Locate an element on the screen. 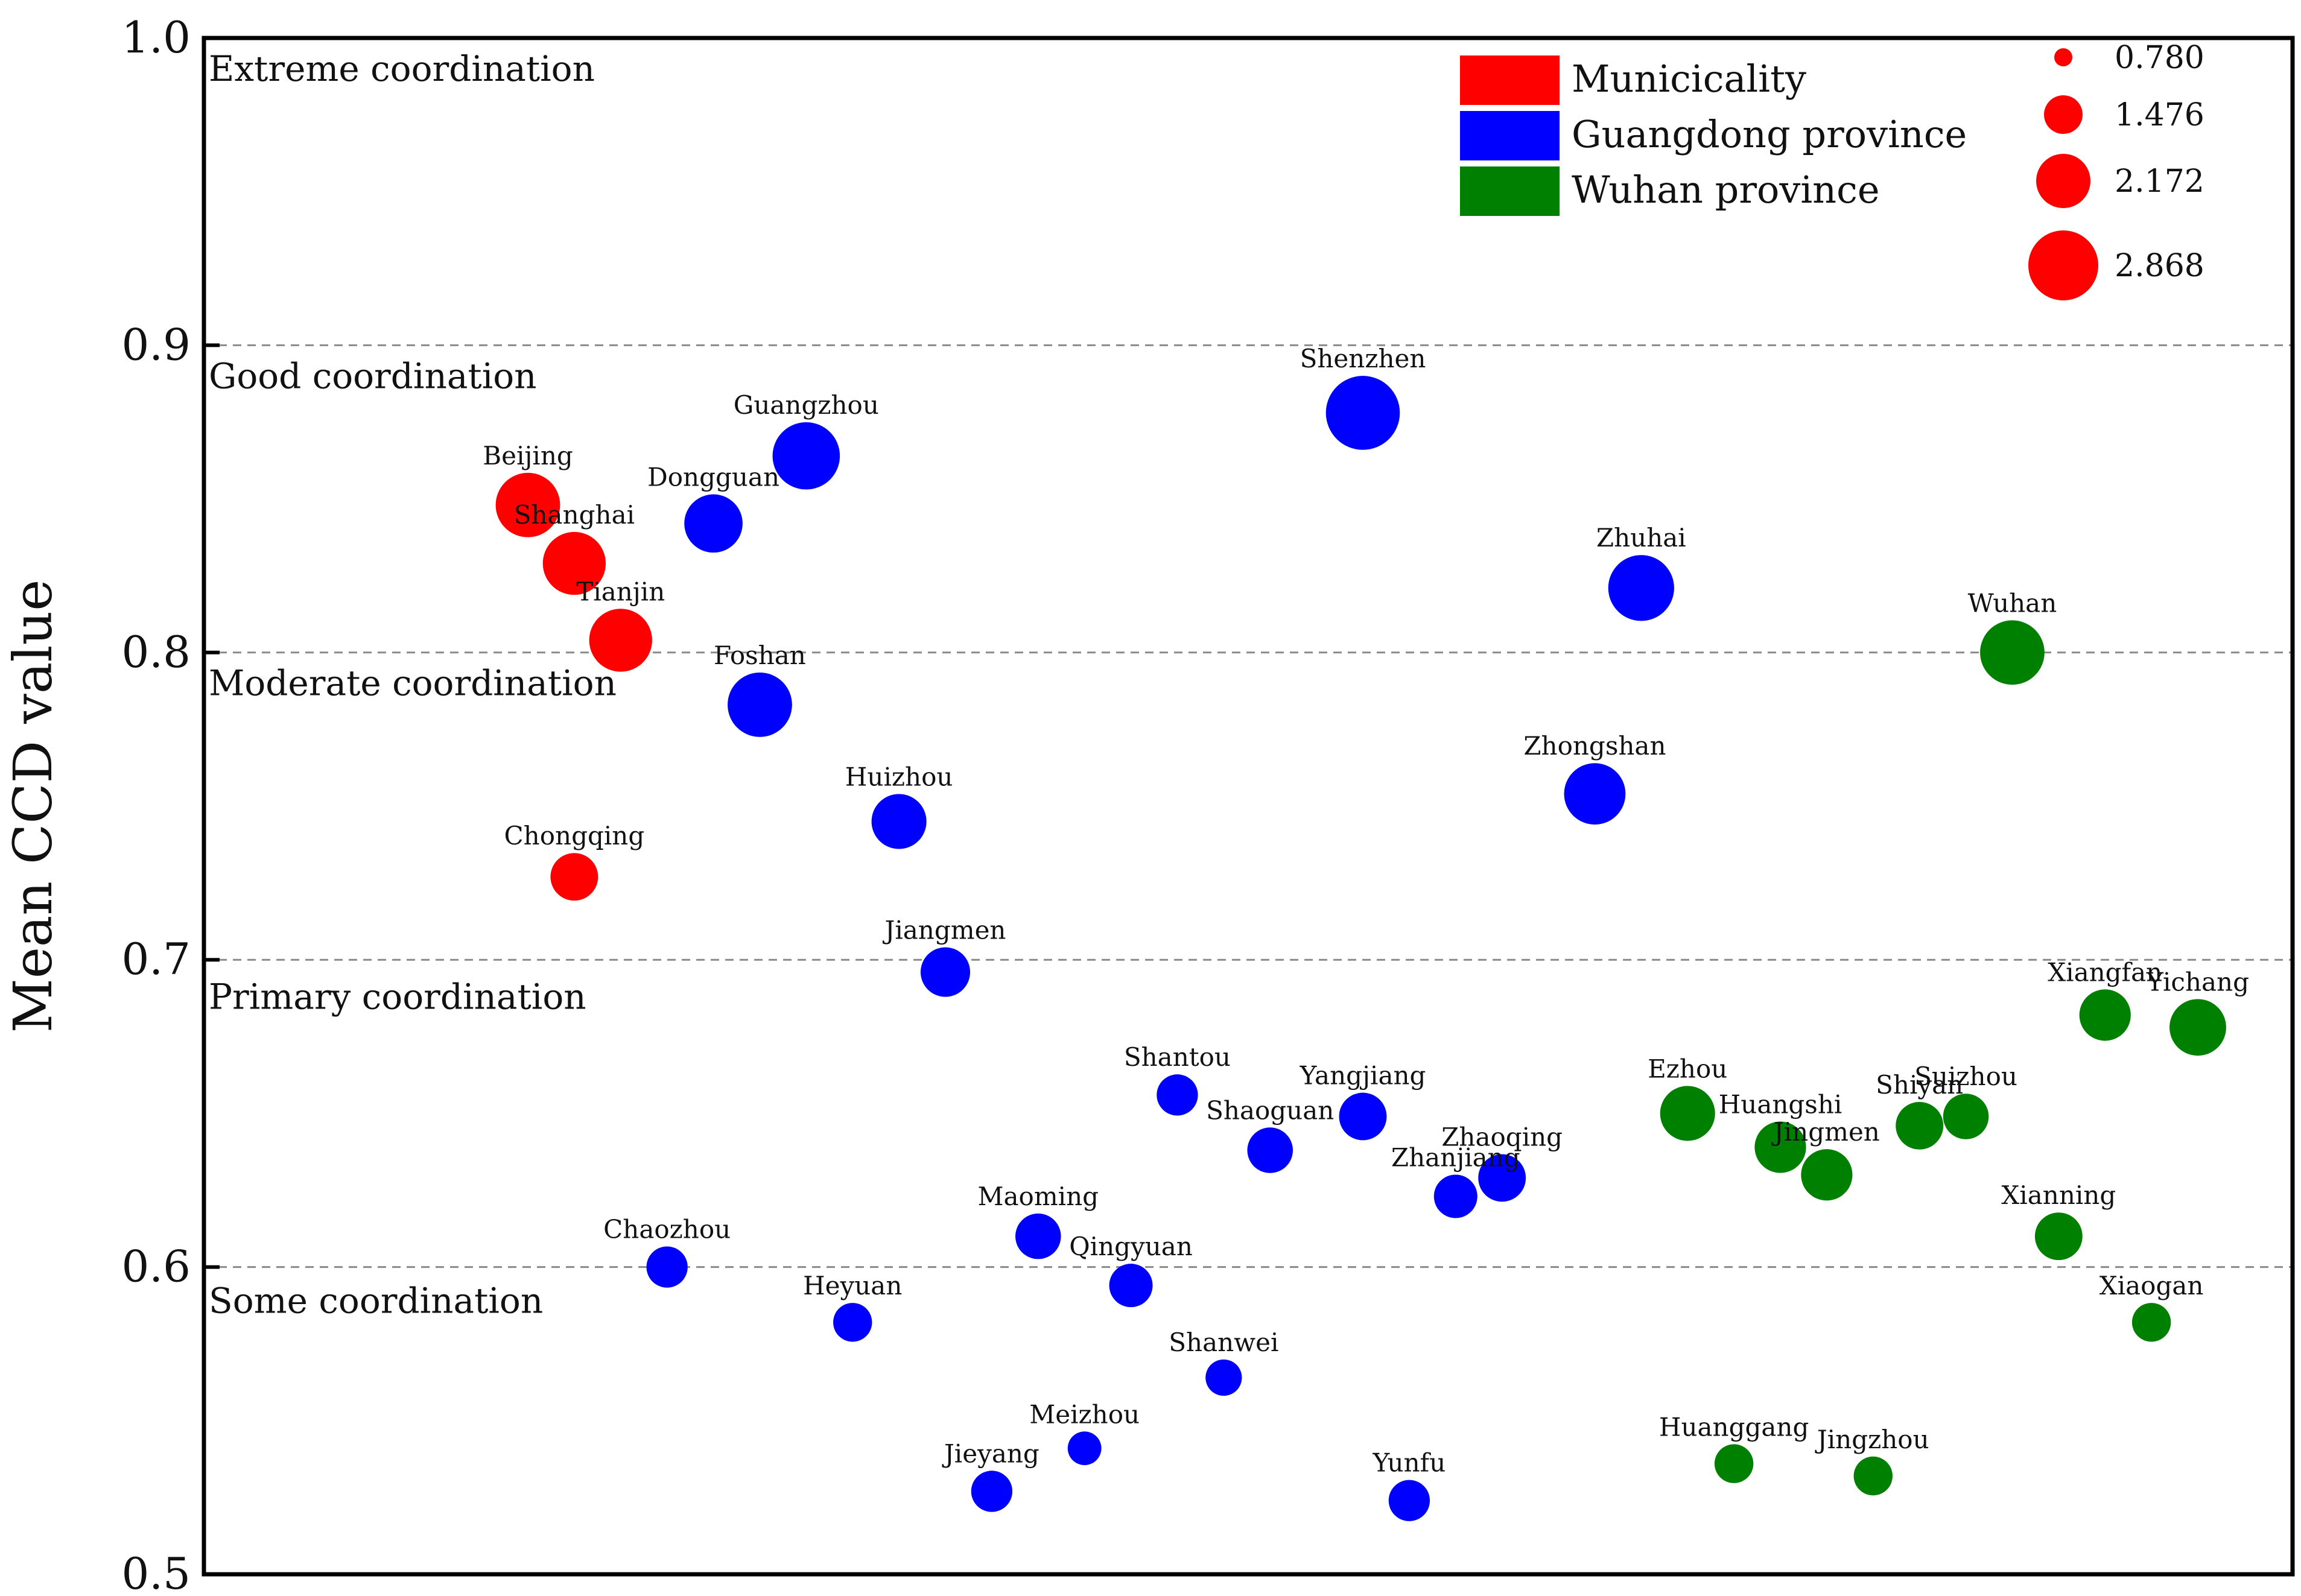 This screenshot has height=1596, width=2301. data-point-jingzhou is located at coordinates (1873, 1476).